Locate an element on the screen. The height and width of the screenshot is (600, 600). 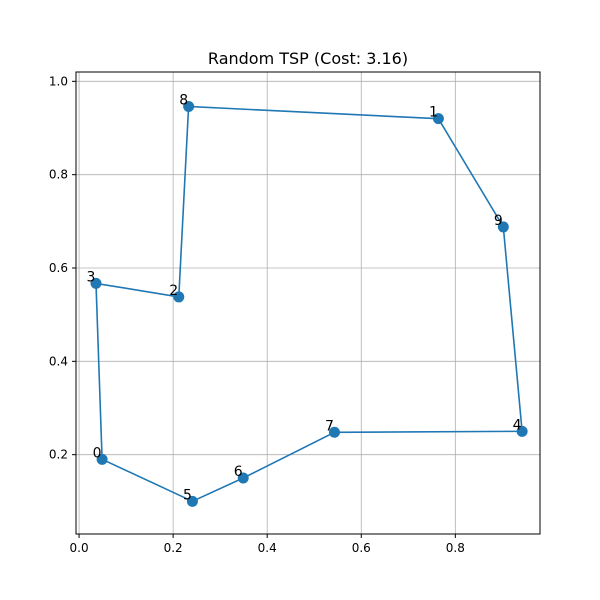
y-tick-label: 1.0 is located at coordinates (58, 81).